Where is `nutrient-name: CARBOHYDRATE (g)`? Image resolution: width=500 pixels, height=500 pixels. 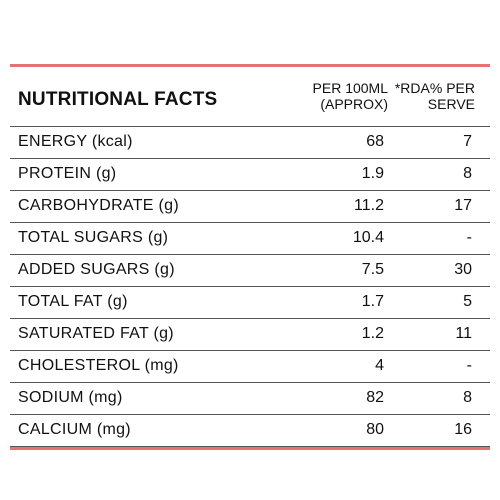
nutrient-name: CARBOHYDRATE (g) is located at coordinates (98, 205).